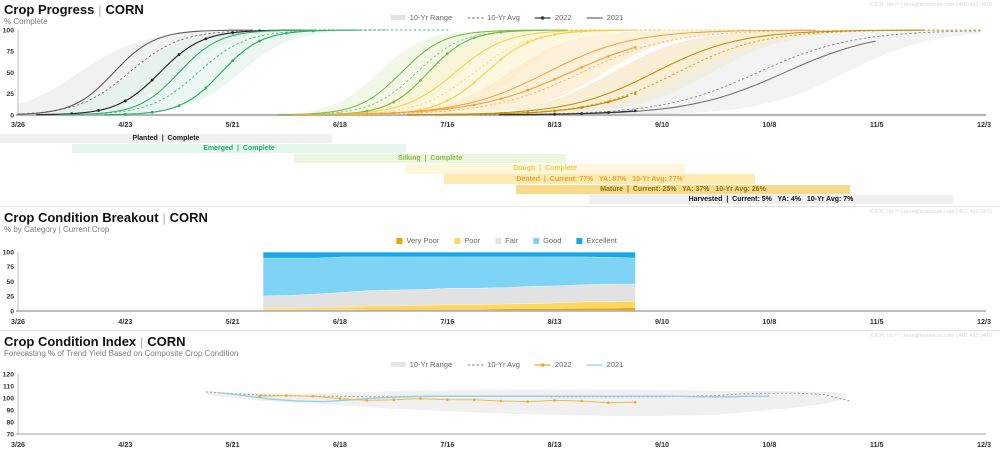 This screenshot has height=458, width=1000. I want to click on condition-index-legend: 10-Yr Range 10-Yr Avg 2022 2021, so click(507, 364).